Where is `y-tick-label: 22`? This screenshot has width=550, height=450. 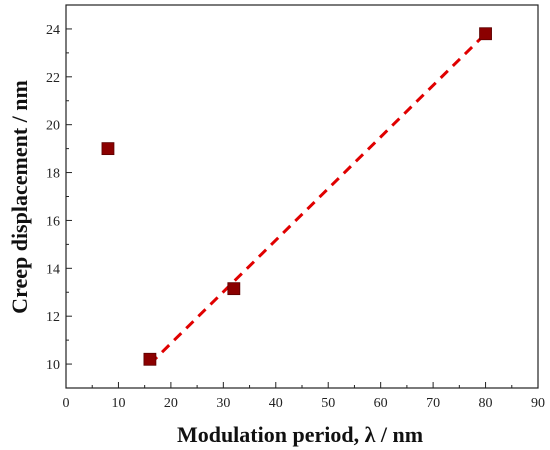 y-tick-label: 22 is located at coordinates (53, 78).